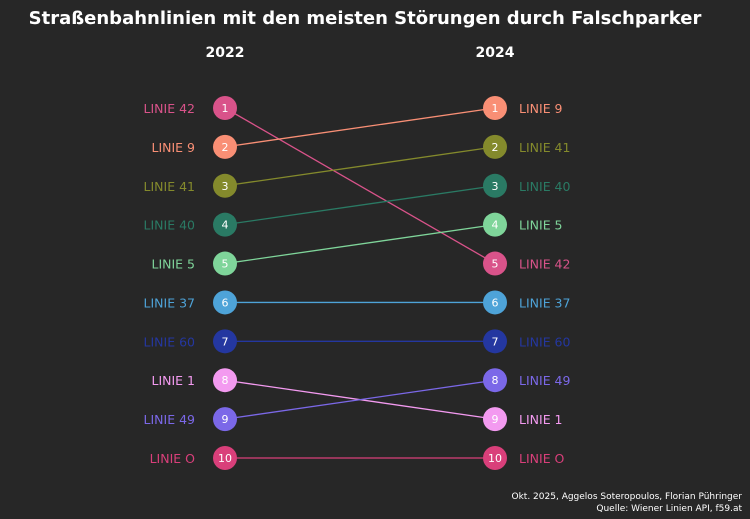 The image size is (750, 519). I want to click on line-label-2022: LINIE 42, so click(169, 108).